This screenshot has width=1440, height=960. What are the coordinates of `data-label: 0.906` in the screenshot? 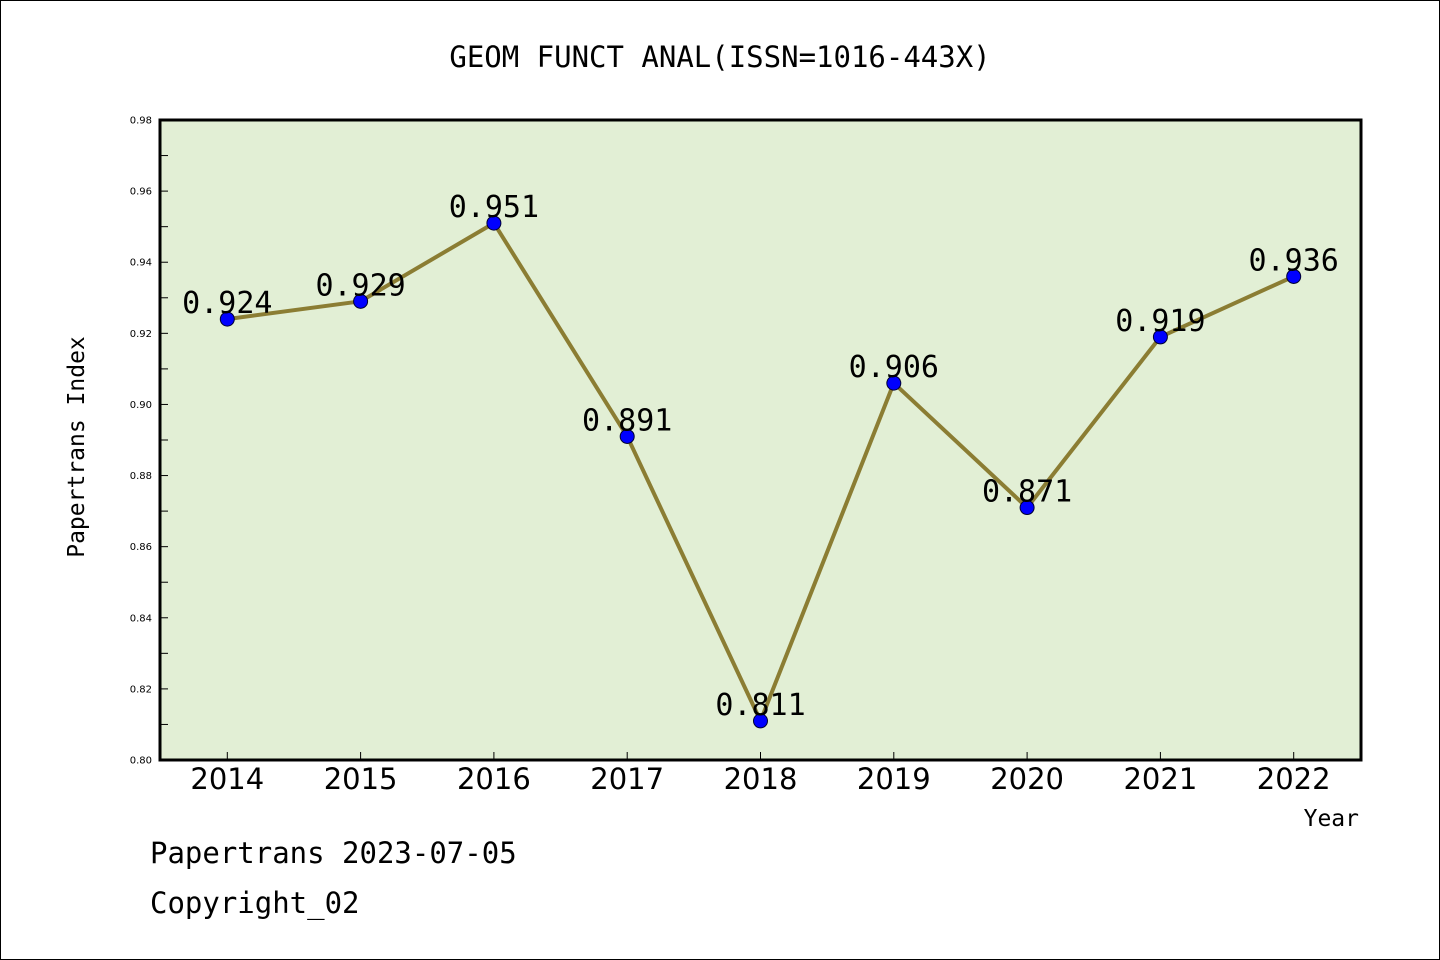 It's located at (894, 367).